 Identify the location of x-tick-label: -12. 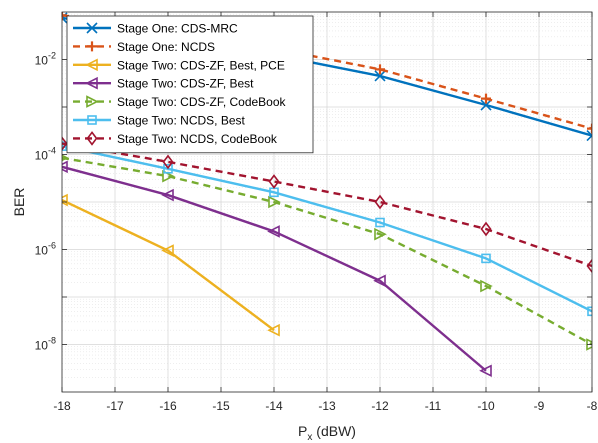
(380, 406).